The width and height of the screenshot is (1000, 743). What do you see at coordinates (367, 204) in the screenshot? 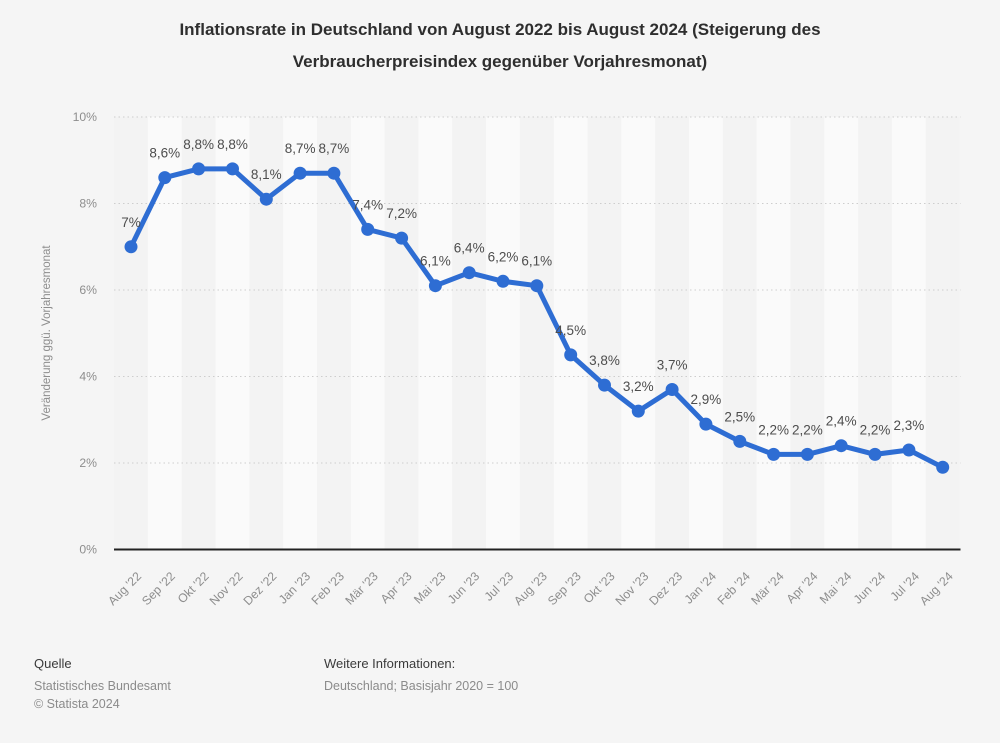
I see `point-value-label: 7,4%` at bounding box center [367, 204].